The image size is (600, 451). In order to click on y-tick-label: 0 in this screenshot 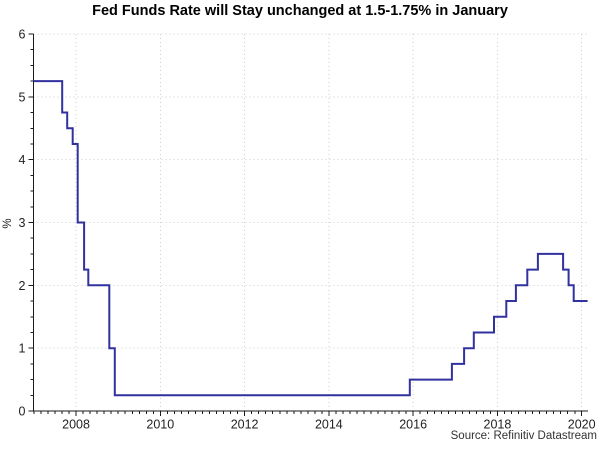, I will do `click(22, 412)`.